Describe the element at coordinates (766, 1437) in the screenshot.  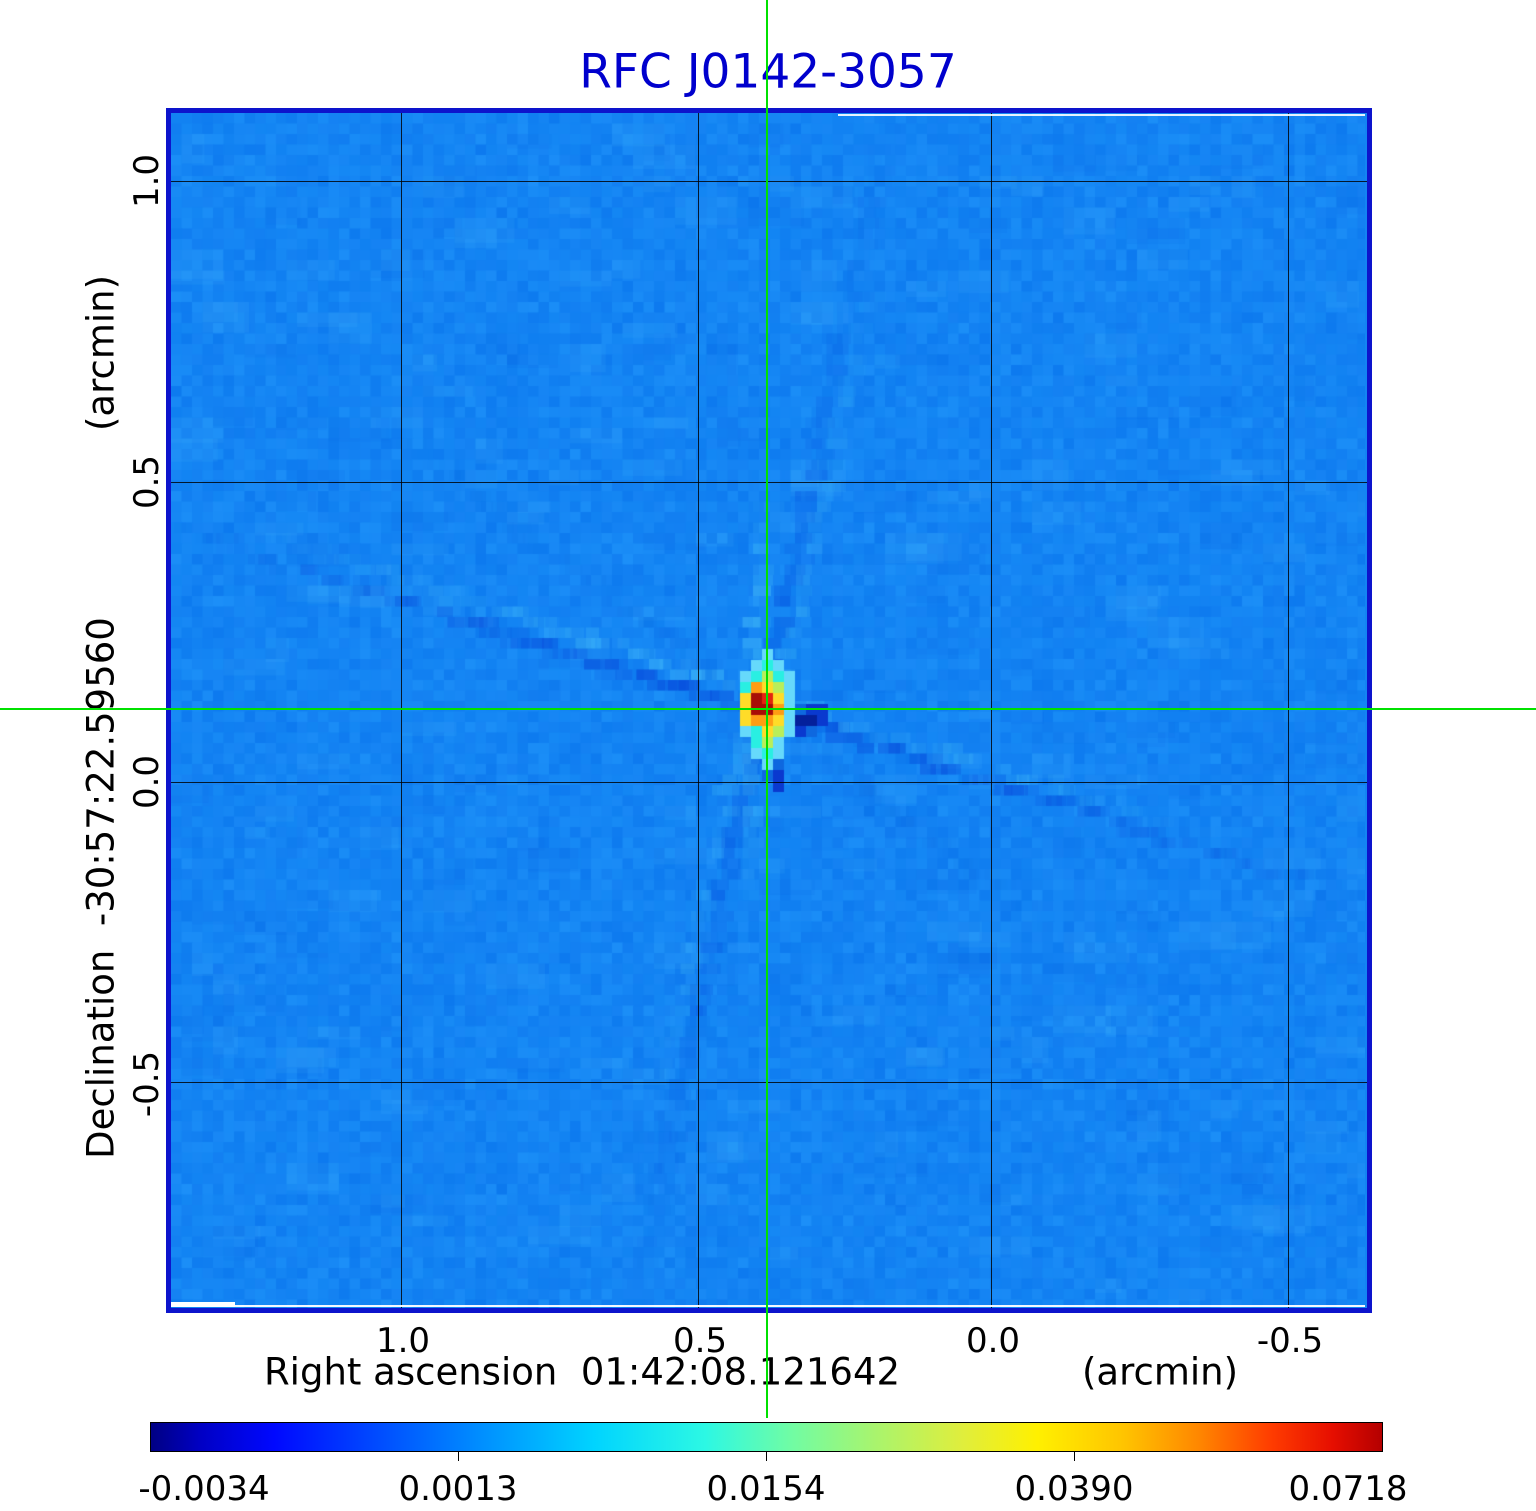
I see `colorbar-gradient` at that location.